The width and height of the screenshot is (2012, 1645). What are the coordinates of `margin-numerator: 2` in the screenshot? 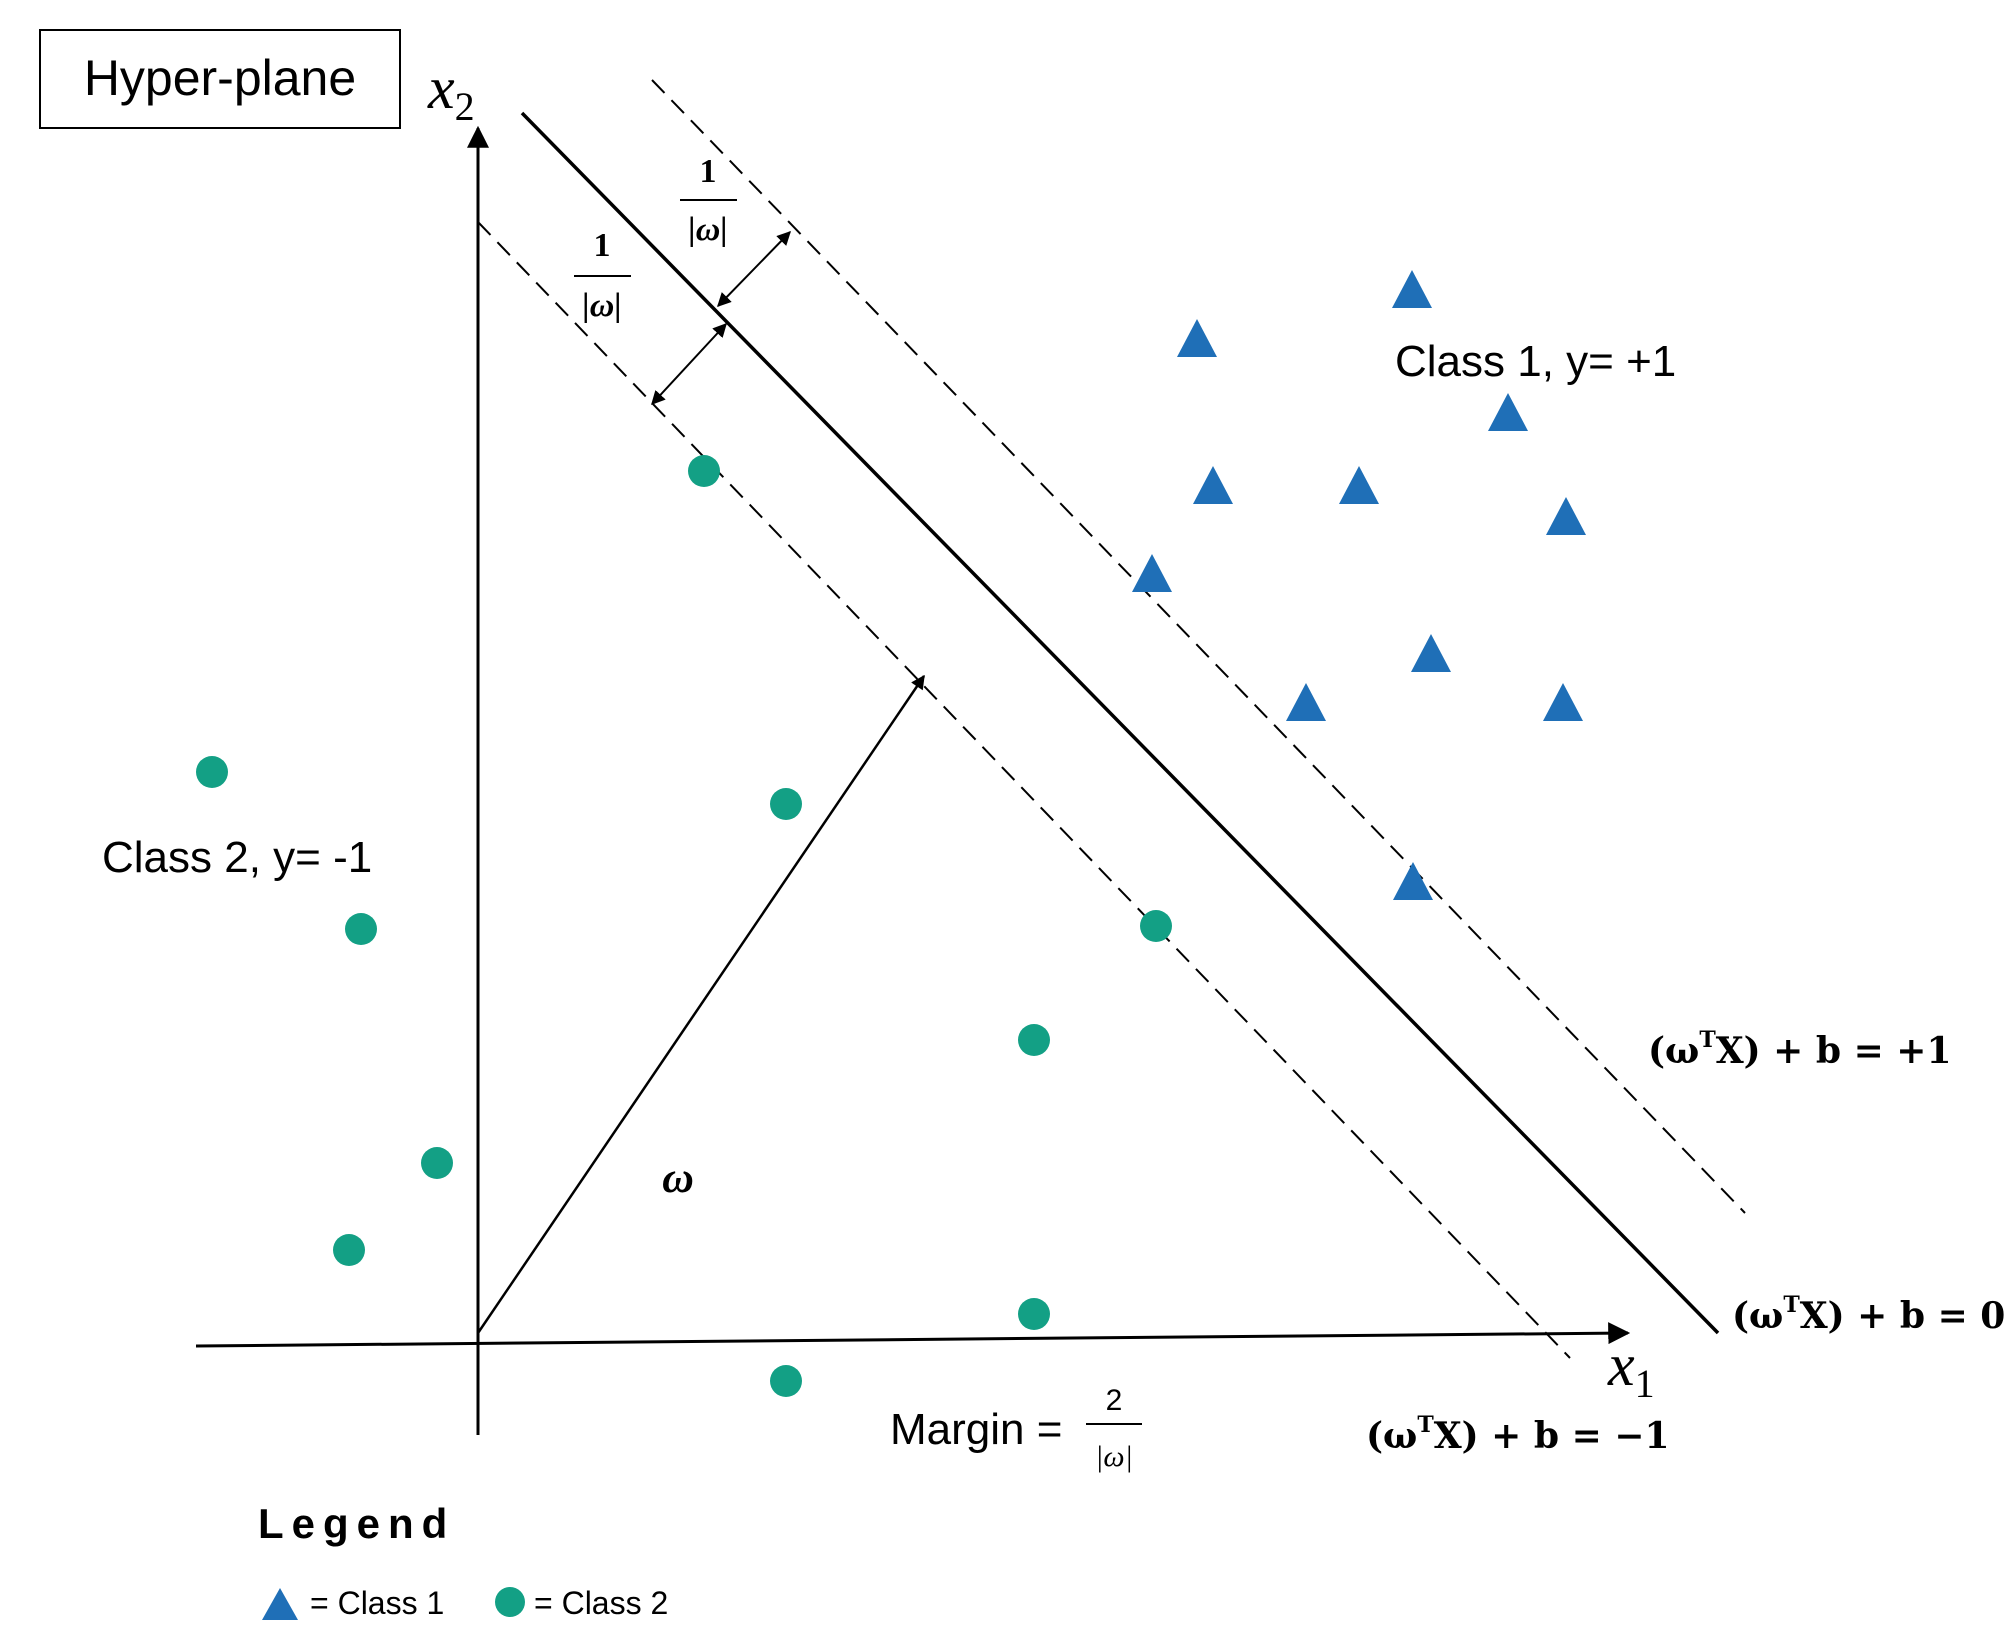 It's located at (1114, 1400).